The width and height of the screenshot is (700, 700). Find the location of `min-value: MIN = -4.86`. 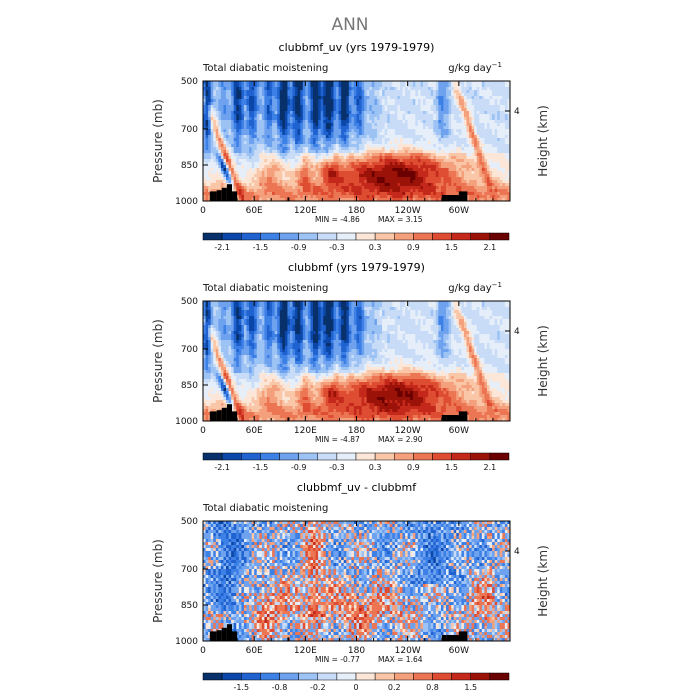

min-value: MIN = -4.86 is located at coordinates (337, 219).